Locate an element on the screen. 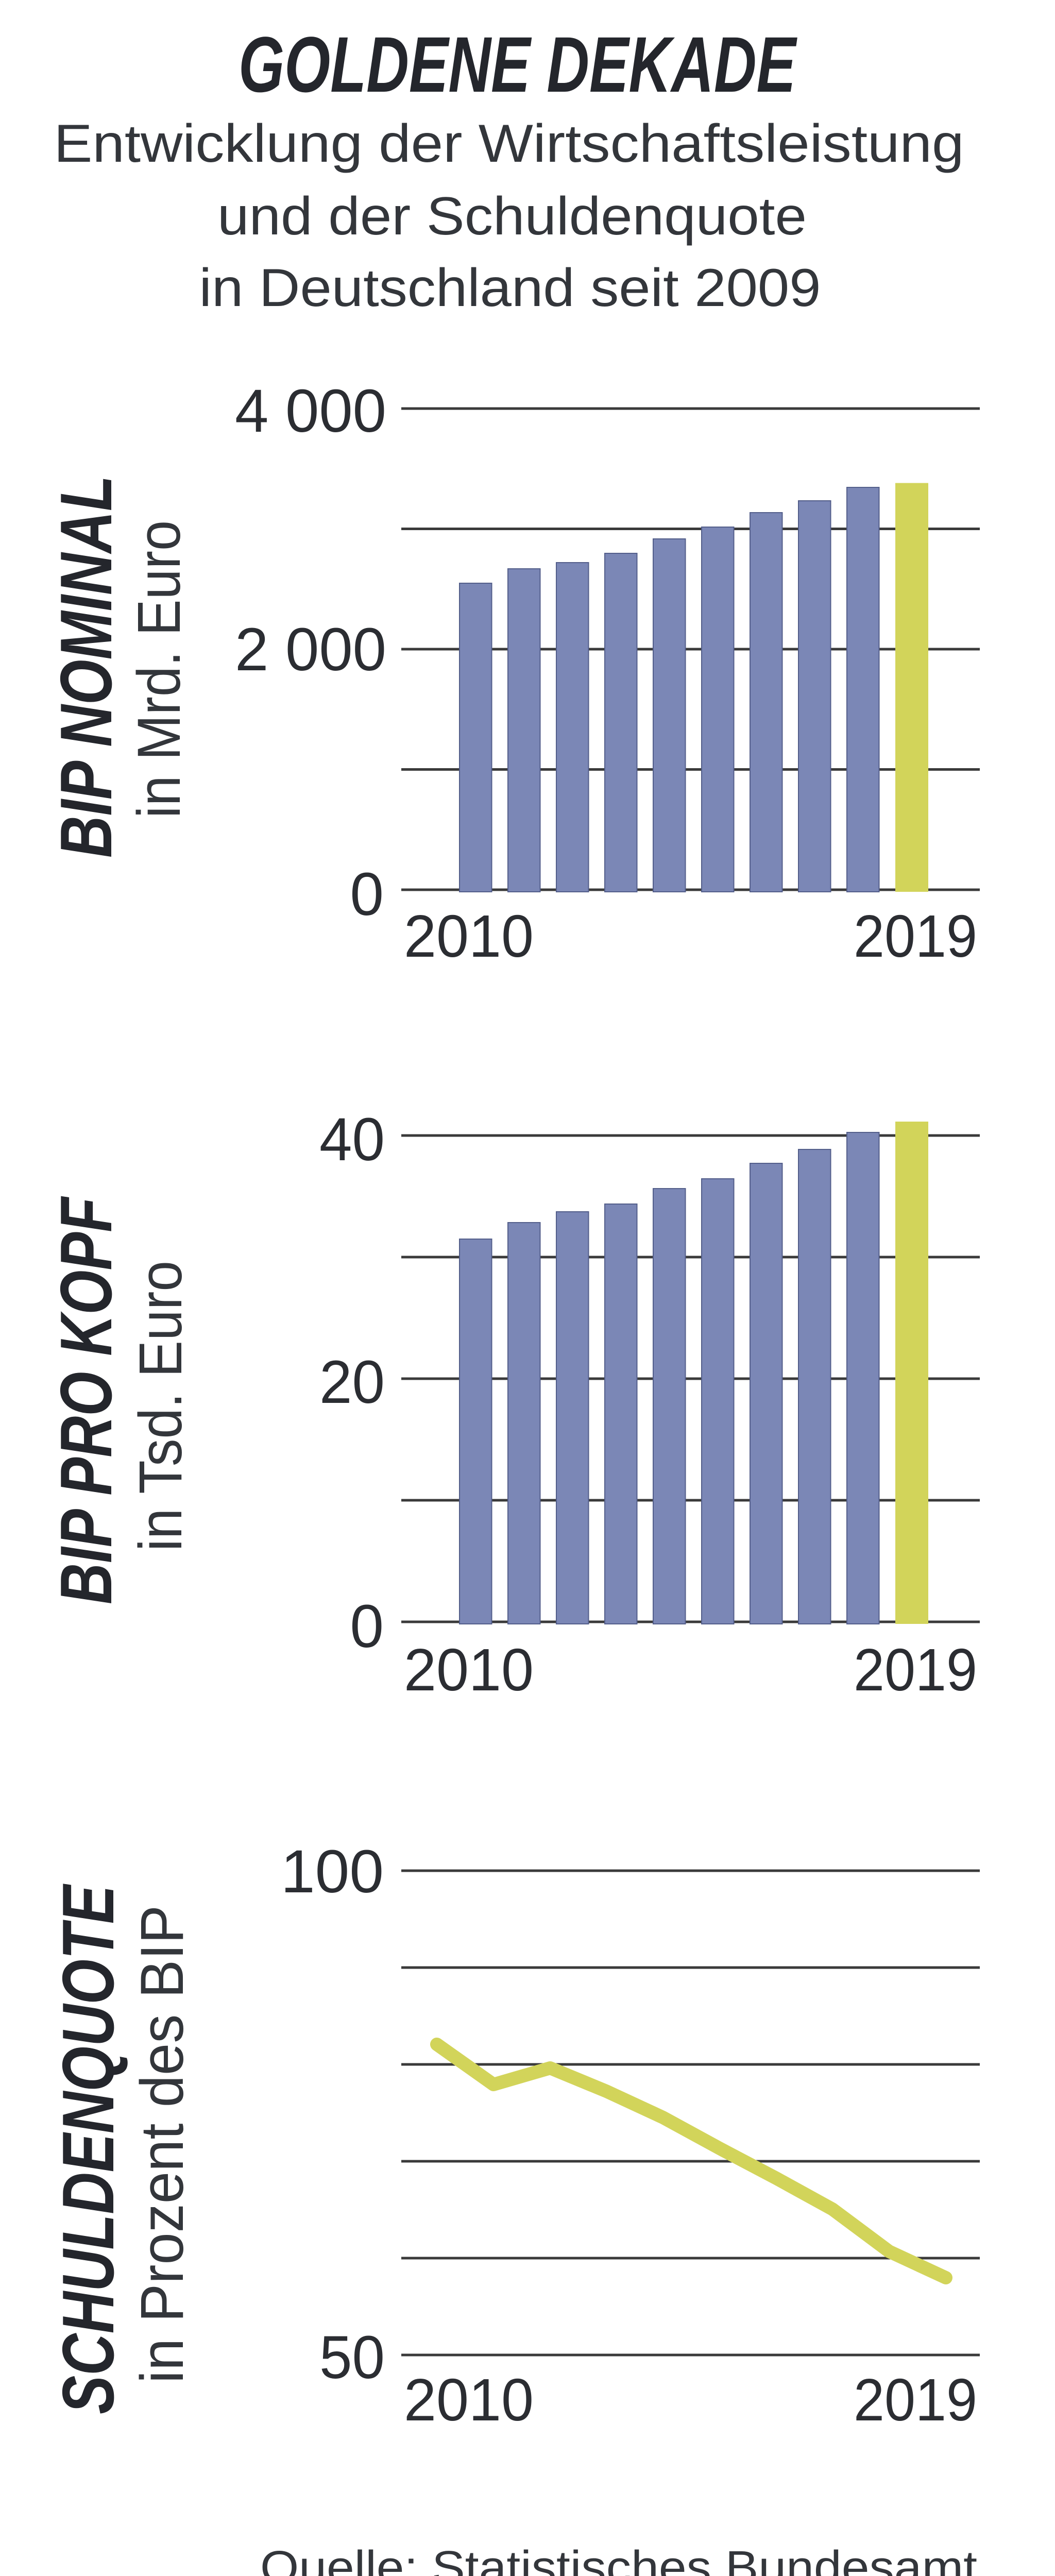 This screenshot has height=2576, width=1055. svg-text:Entwicklung der Wirtschaftslei: Entwicklung der Wirtschaftsleistung is located at coordinates (509, 144).